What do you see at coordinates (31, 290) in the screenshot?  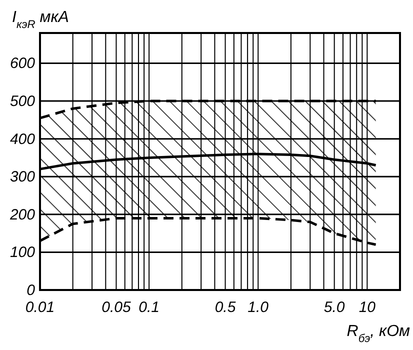 I see `y-tick-label: 0` at bounding box center [31, 290].